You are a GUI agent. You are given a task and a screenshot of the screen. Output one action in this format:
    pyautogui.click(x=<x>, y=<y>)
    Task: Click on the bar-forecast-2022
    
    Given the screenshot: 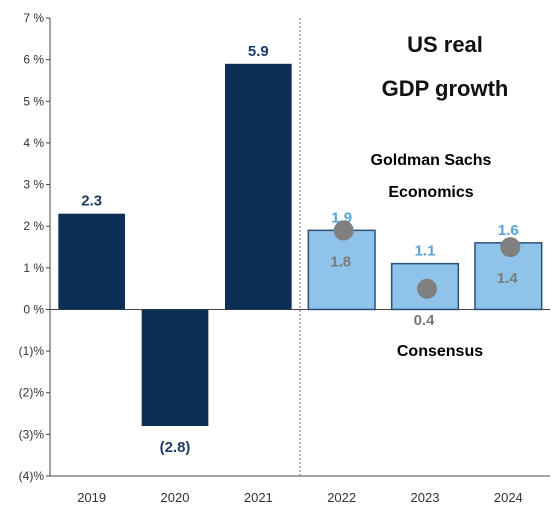 What is the action you would take?
    pyautogui.click(x=341, y=270)
    